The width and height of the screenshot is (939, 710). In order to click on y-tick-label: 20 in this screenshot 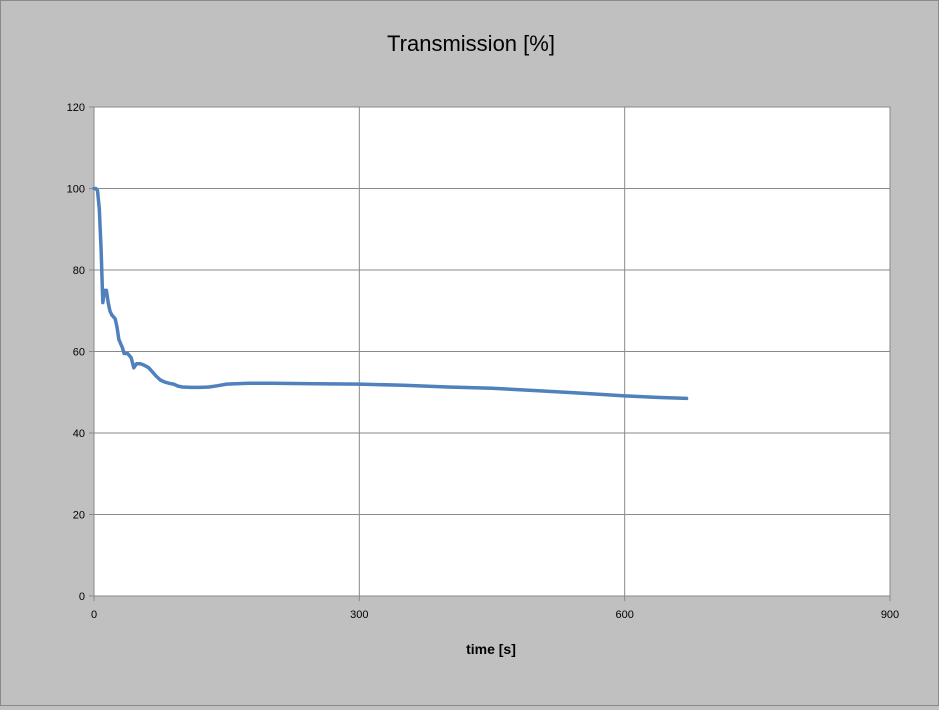, I will do `click(79, 516)`.